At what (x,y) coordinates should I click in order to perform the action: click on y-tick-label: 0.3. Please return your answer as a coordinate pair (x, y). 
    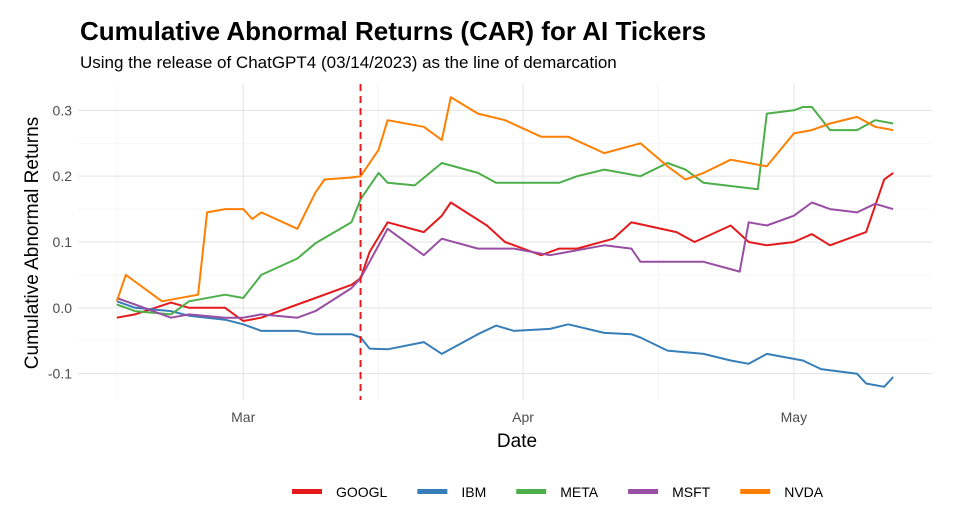
    Looking at the image, I should click on (63, 110).